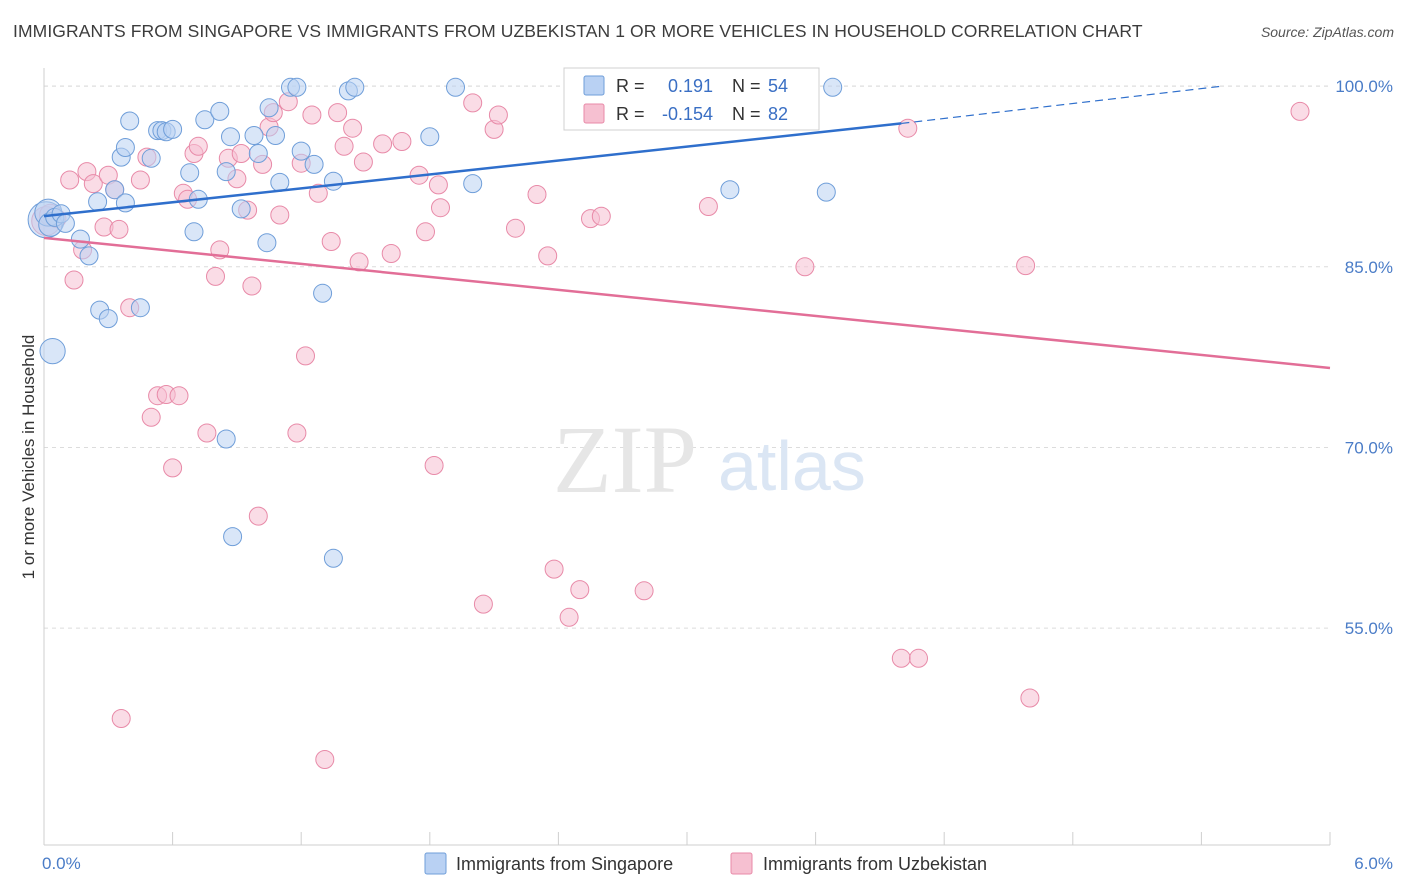 The image size is (1406, 892). Describe the element at coordinates (690, 86) in the screenshot. I see `stats-r-value-0: 0.191` at that location.